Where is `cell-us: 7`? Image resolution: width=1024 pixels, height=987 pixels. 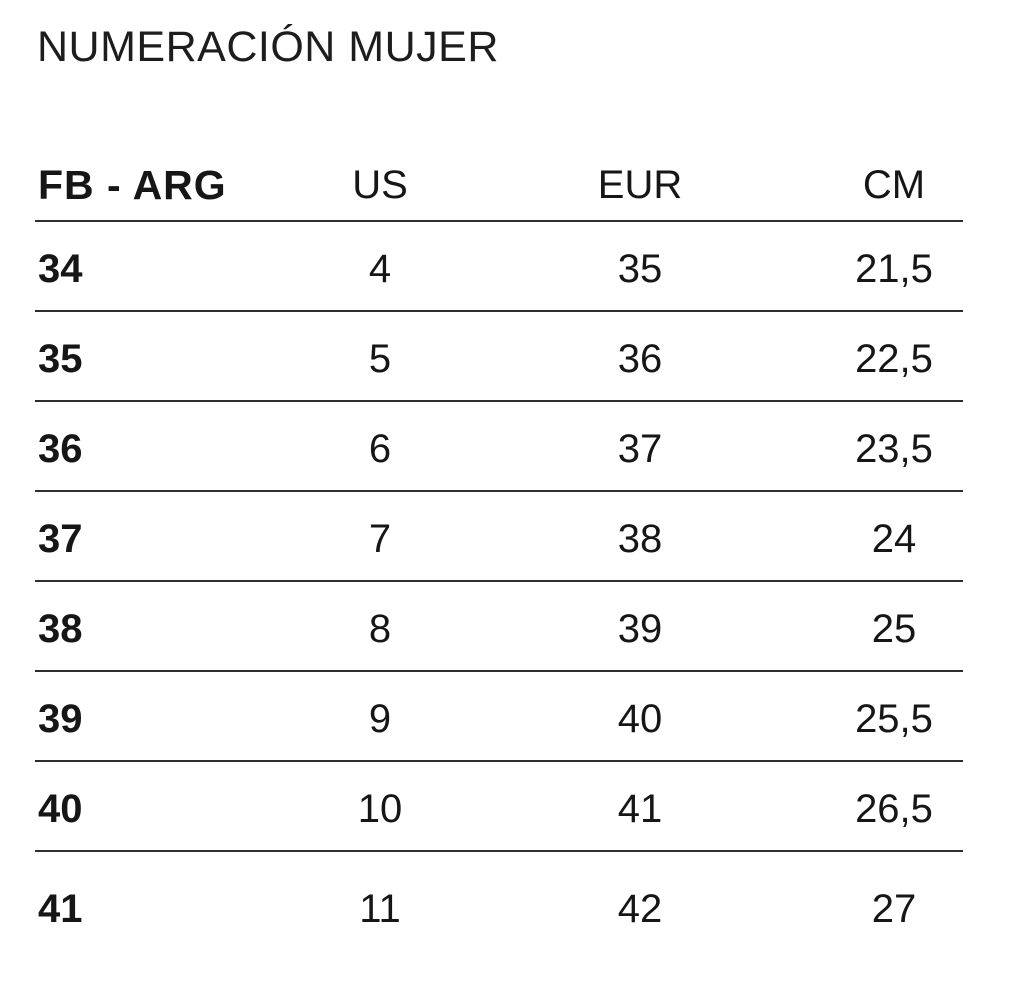 cell-us: 7 is located at coordinates (380, 539).